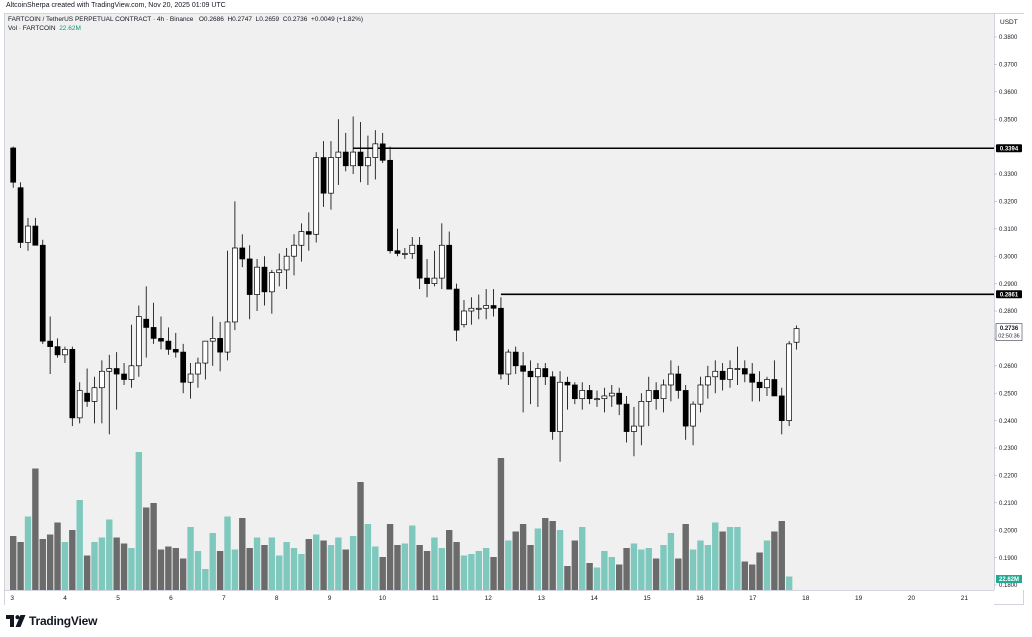  Describe the element at coordinates (542, 598) in the screenshot. I see `time-tick-label: 13` at that location.